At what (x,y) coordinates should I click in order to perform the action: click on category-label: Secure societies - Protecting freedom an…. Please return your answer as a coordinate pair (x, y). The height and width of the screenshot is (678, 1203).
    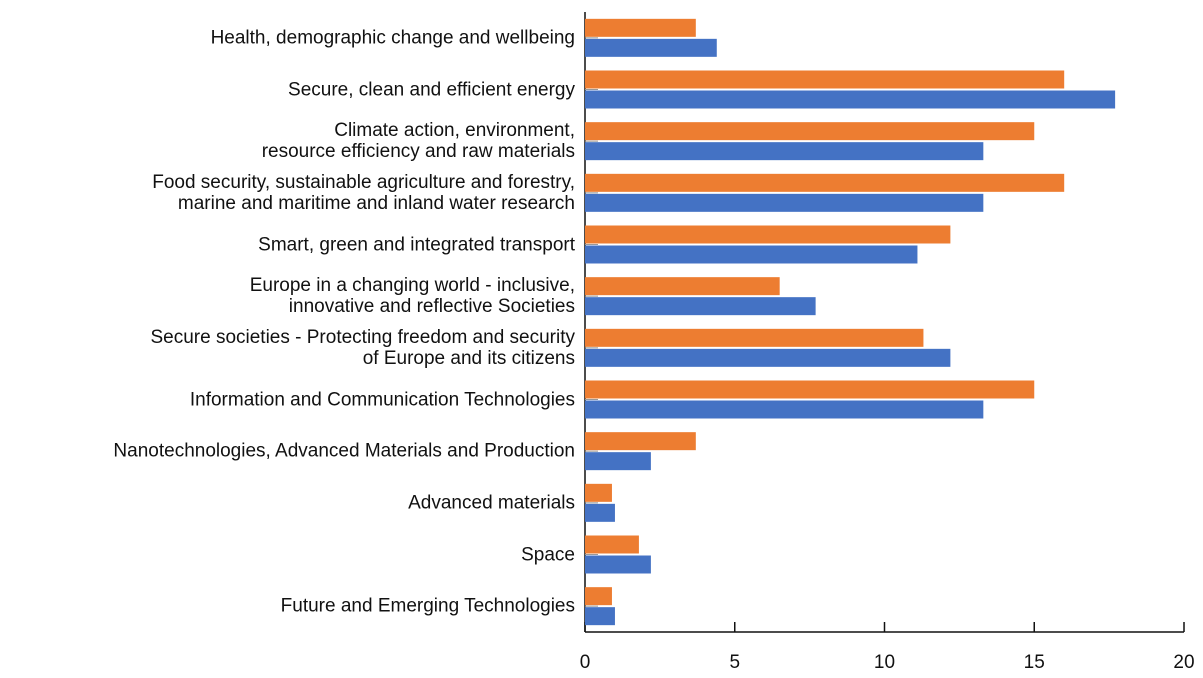
    Looking at the image, I should click on (362, 347).